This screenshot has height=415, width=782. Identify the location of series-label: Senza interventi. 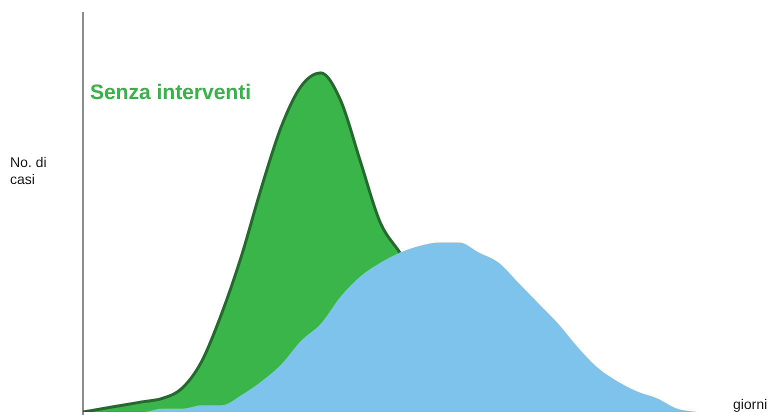
(171, 92).